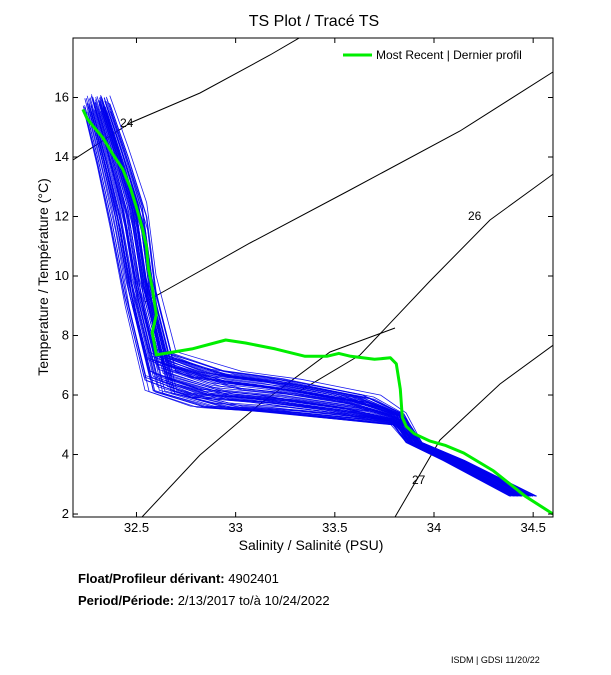 The image size is (611, 675). What do you see at coordinates (127, 123) in the screenshot?
I see `isopycnal-label: 24` at bounding box center [127, 123].